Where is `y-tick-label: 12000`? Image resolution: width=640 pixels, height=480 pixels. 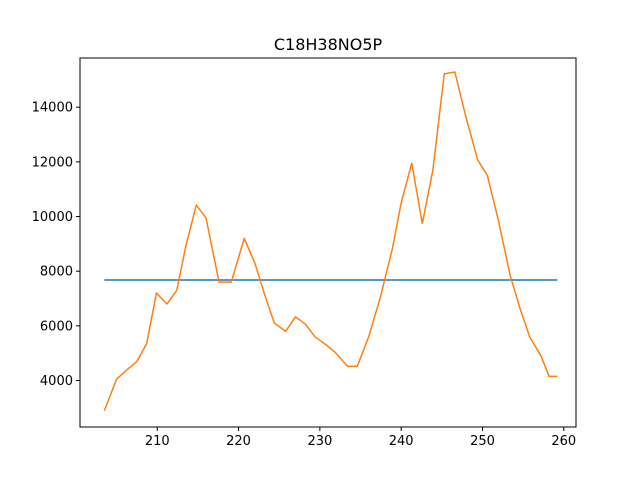
y-tick-label: 12000 is located at coordinates (52, 162).